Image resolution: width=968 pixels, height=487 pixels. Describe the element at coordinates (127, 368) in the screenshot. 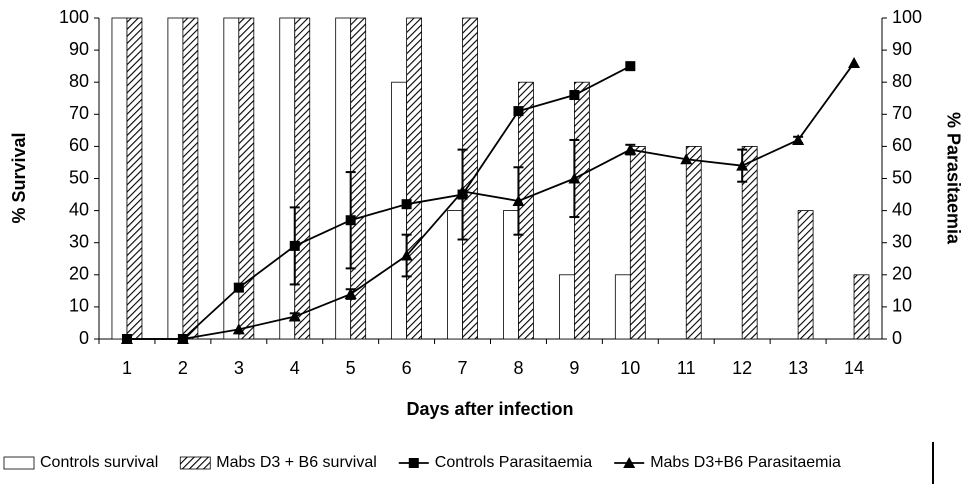

I see `x-tick-label: 1` at that location.